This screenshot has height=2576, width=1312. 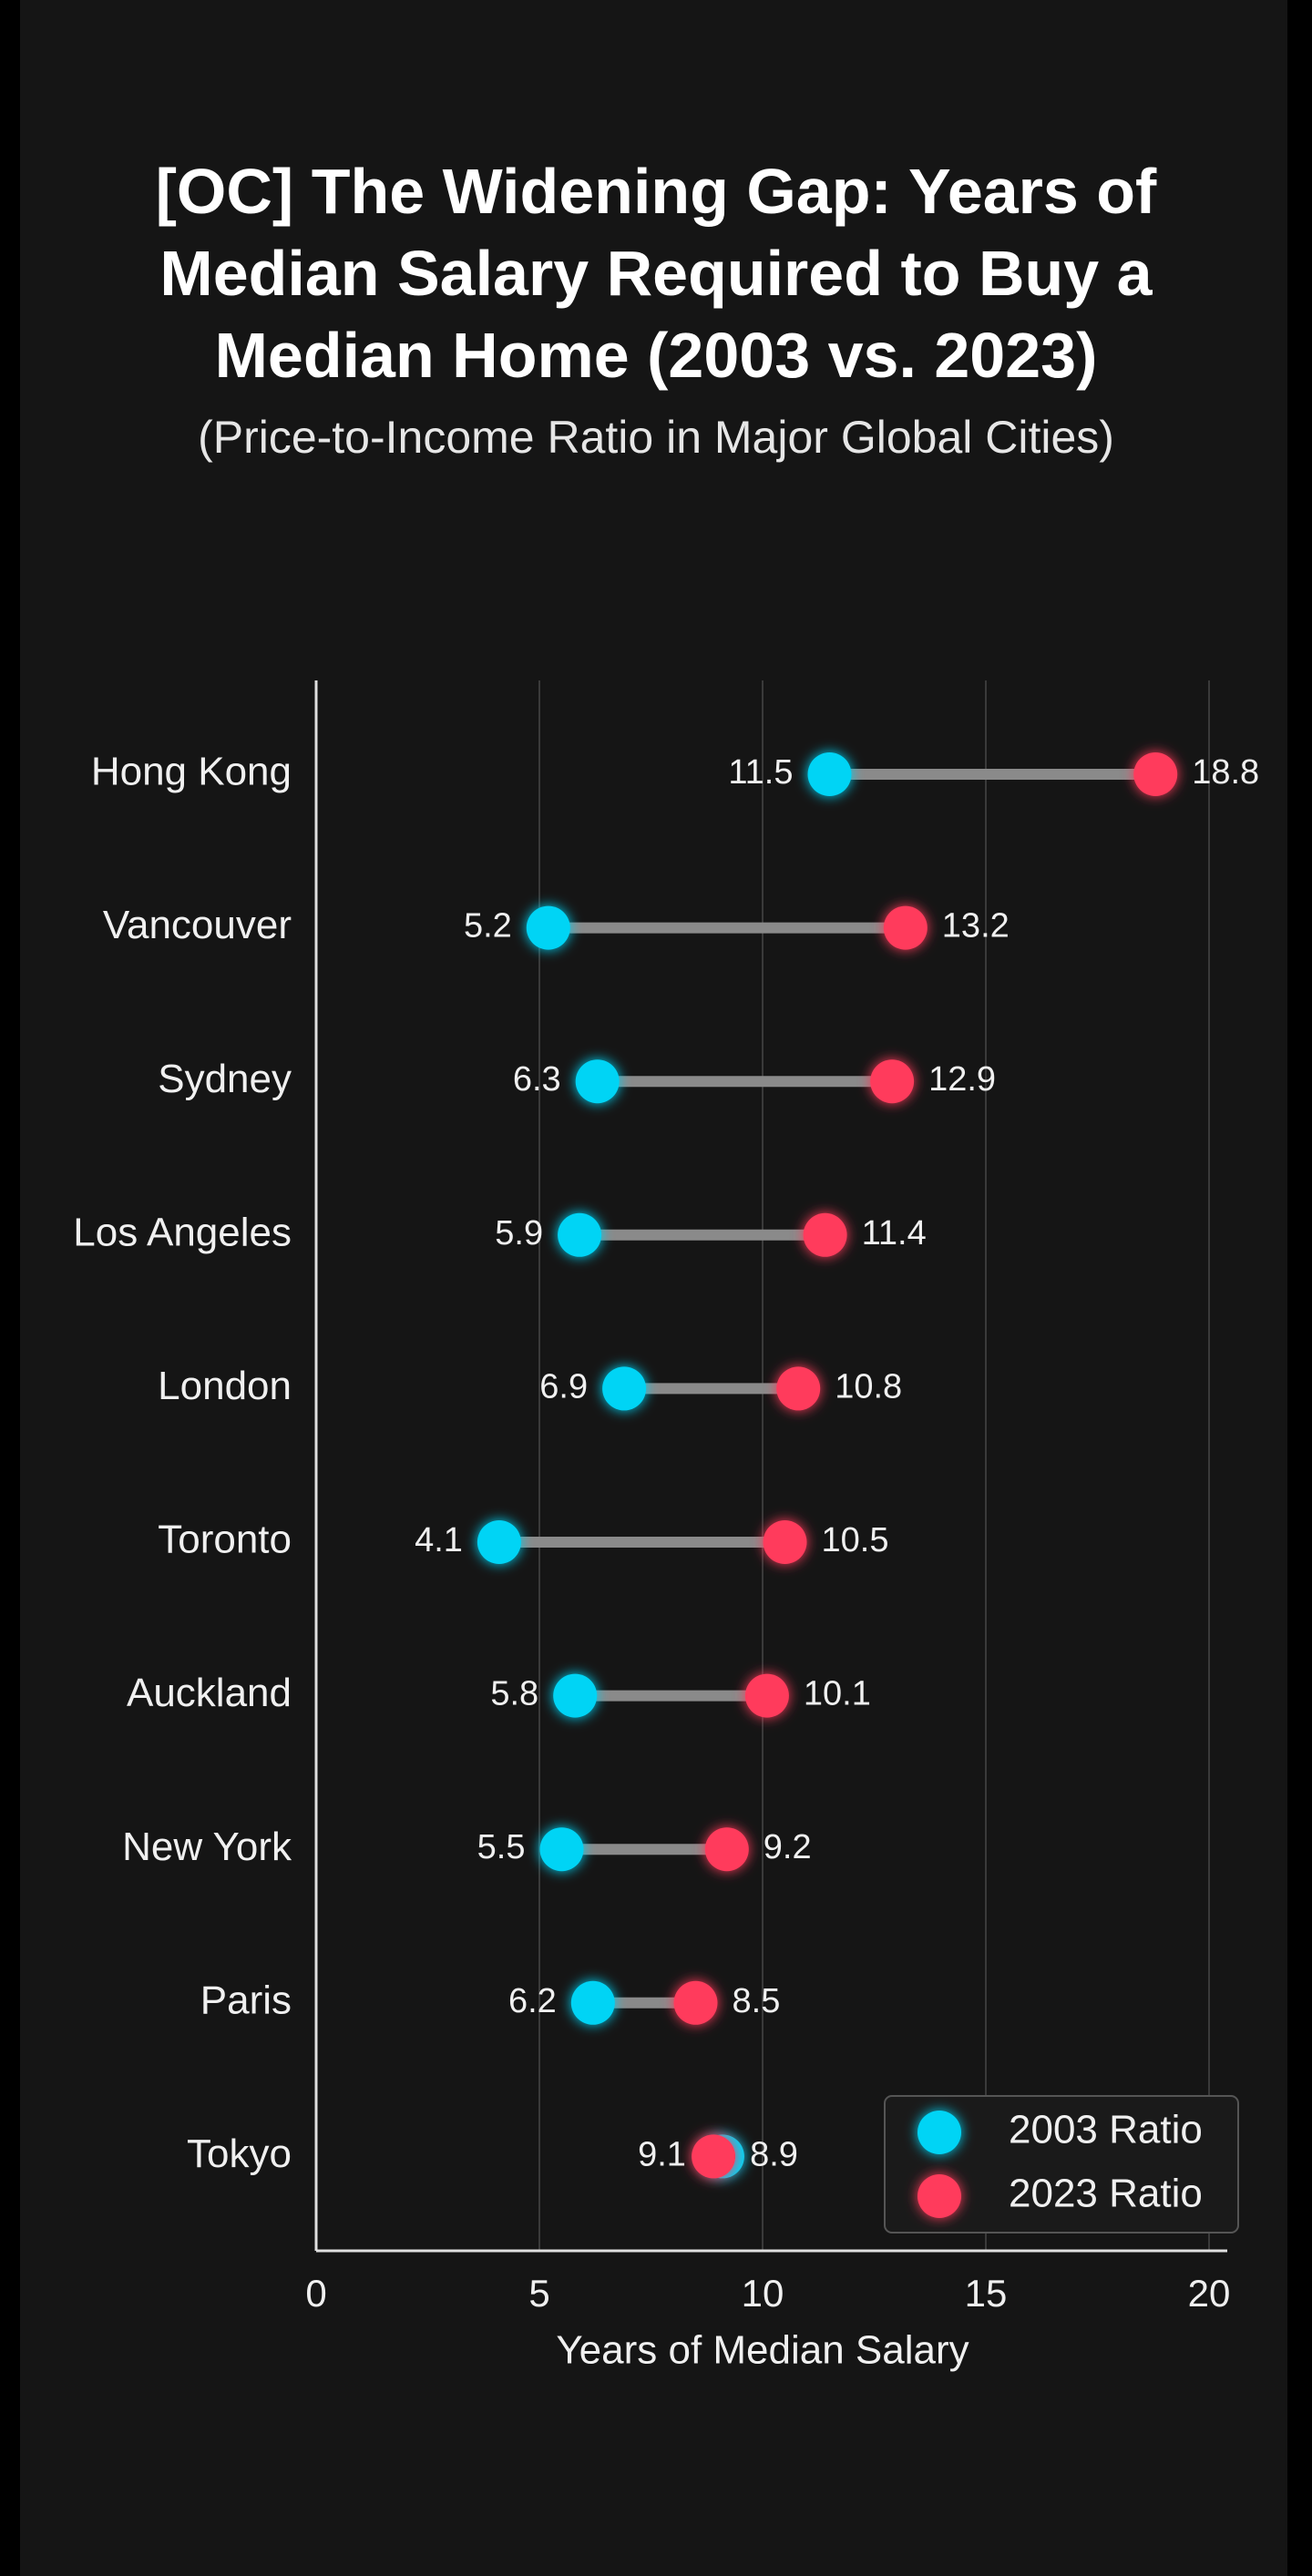 I want to click on legend-label: 2023 Ratio, so click(x=1106, y=2194).